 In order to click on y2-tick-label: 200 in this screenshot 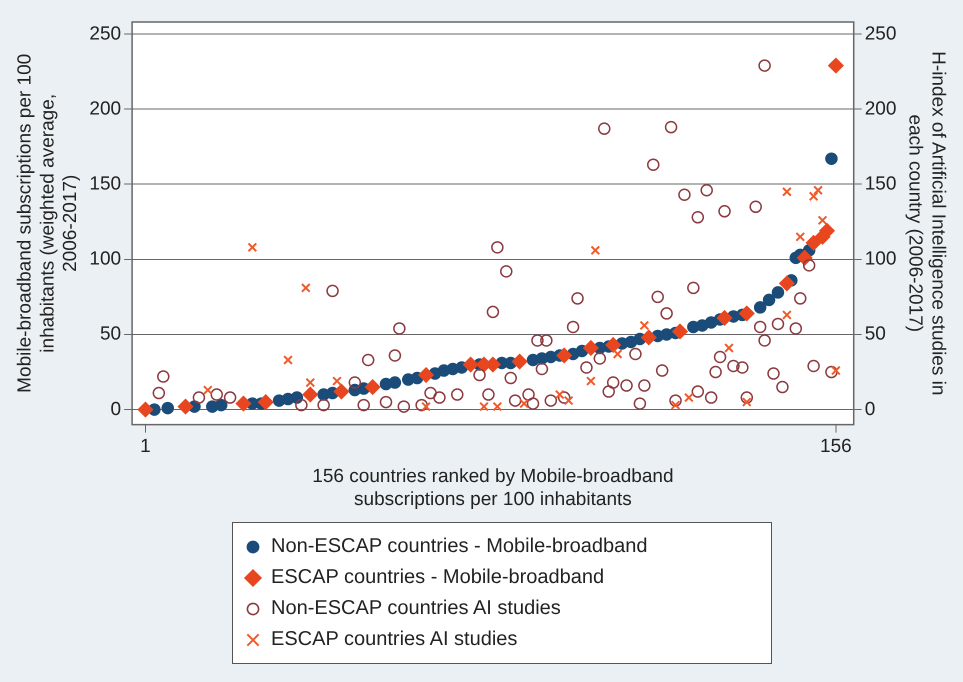, I will do `click(880, 109)`.